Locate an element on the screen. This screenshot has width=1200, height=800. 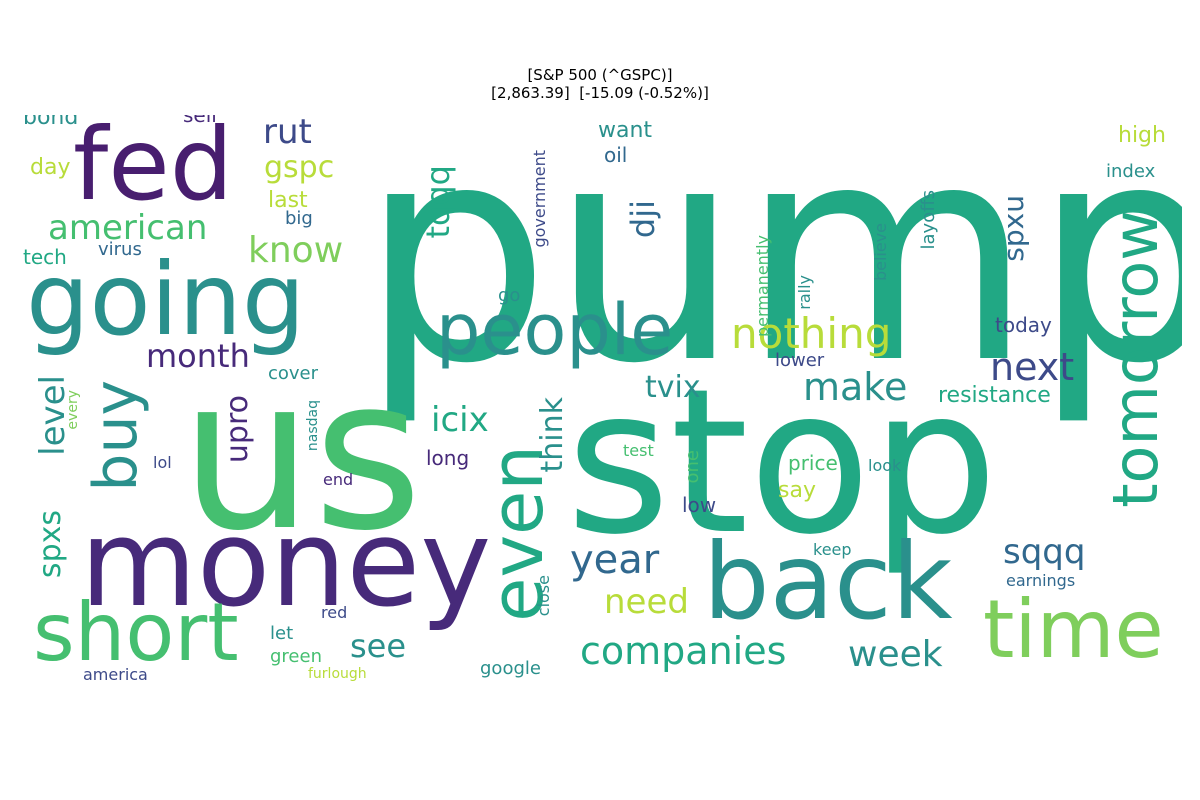
word-people: people is located at coordinates (555, 330).